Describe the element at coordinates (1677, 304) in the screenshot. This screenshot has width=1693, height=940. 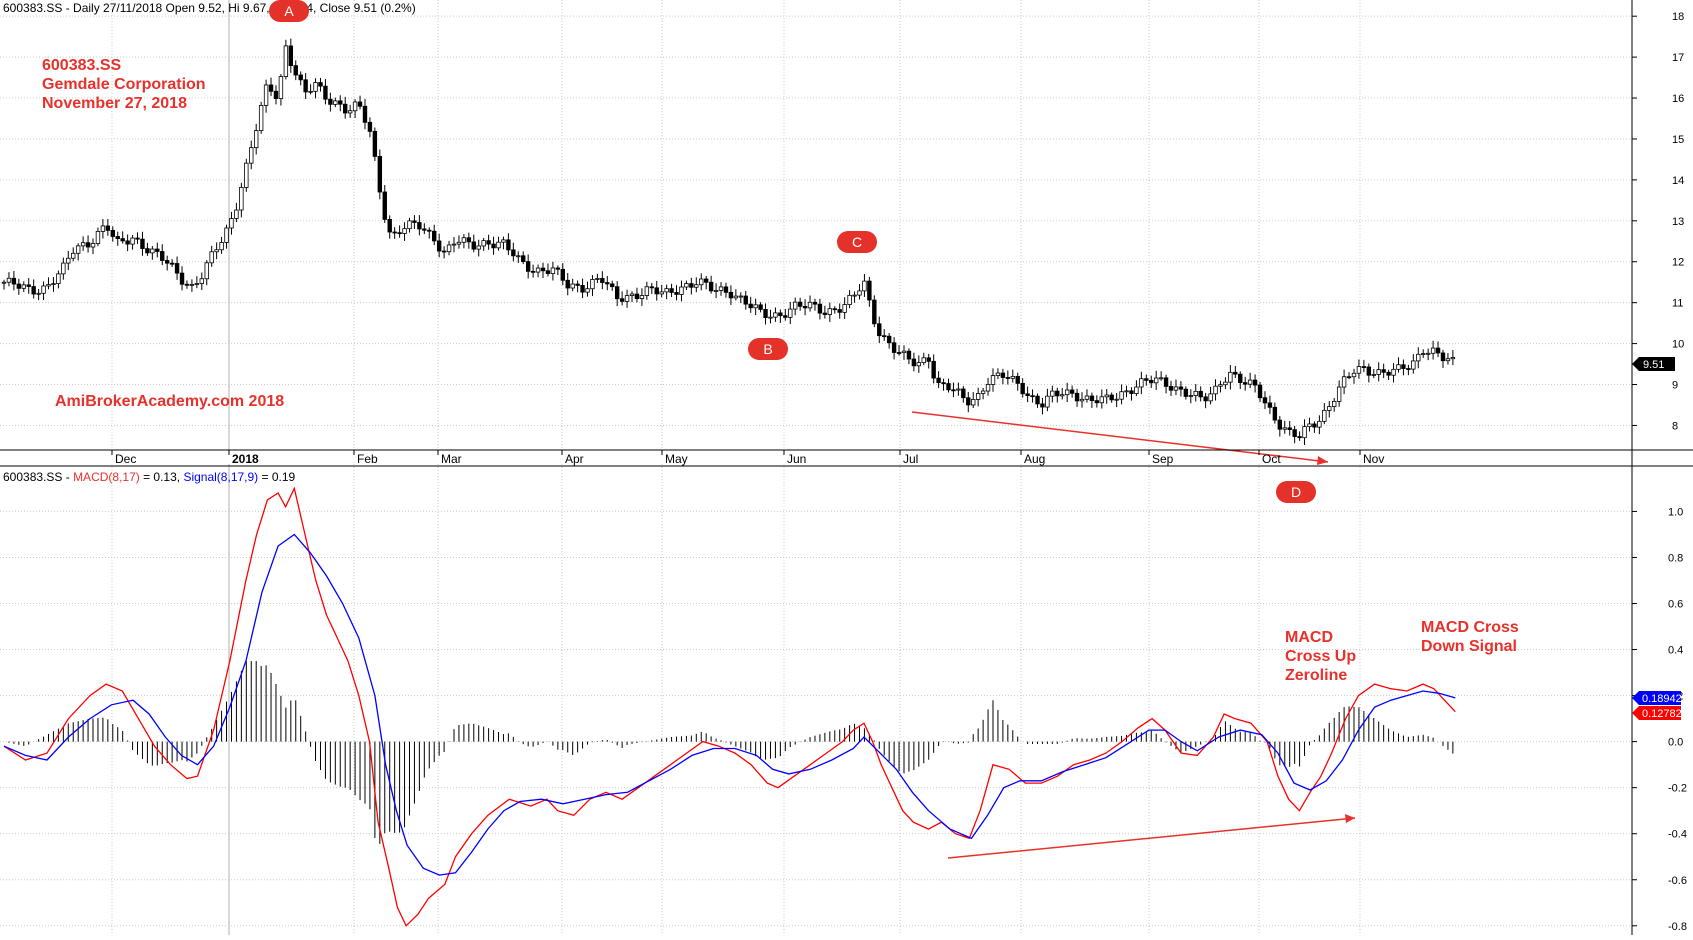
I see `price-tick-label: 11` at that location.